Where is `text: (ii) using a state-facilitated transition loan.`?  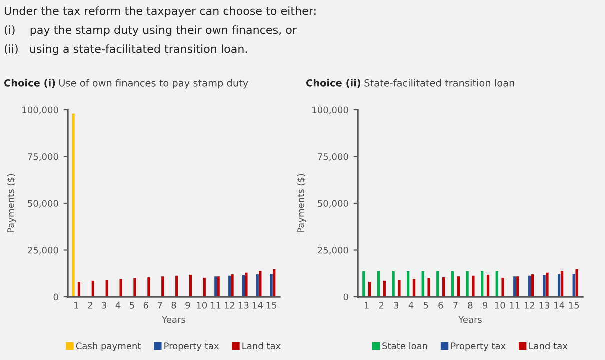
text: (ii) using a state-facilitated transition loan. is located at coordinates (126, 50).